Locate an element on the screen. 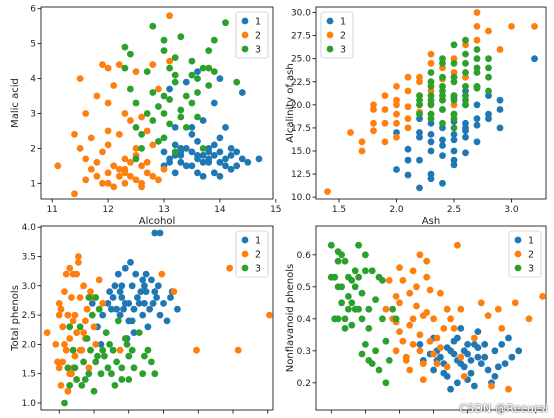 The image size is (554, 418). x-tick-label: 15 is located at coordinates (275, 210).